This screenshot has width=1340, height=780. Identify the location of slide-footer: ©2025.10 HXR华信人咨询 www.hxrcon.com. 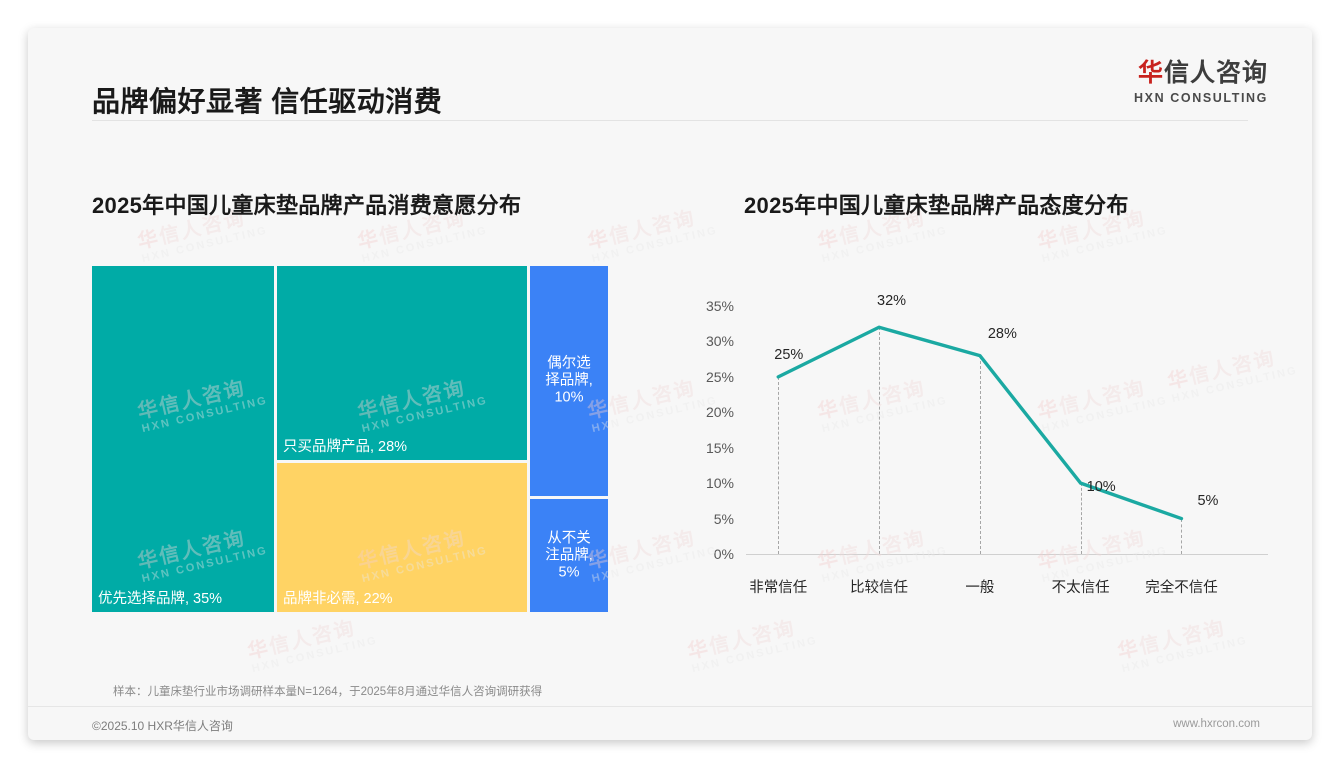
(670, 723).